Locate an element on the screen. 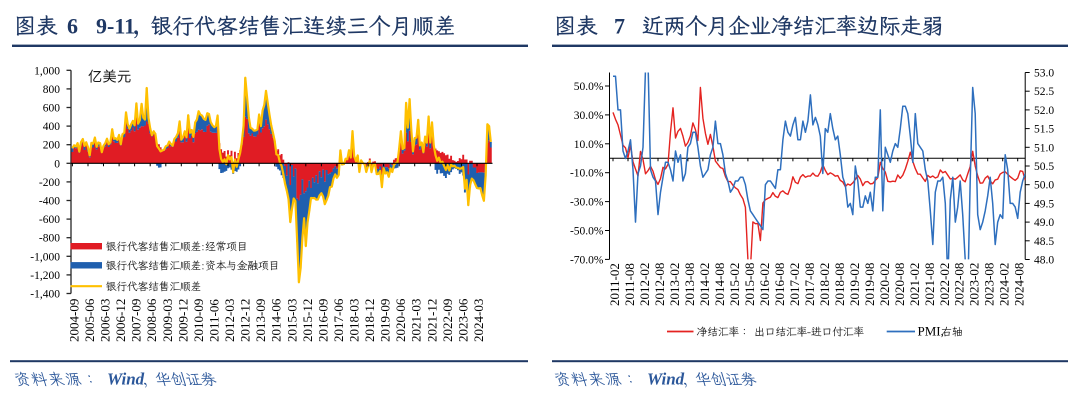 The width and height of the screenshot is (1080, 406). svg-text: 10.0% is located at coordinates (589, 145).